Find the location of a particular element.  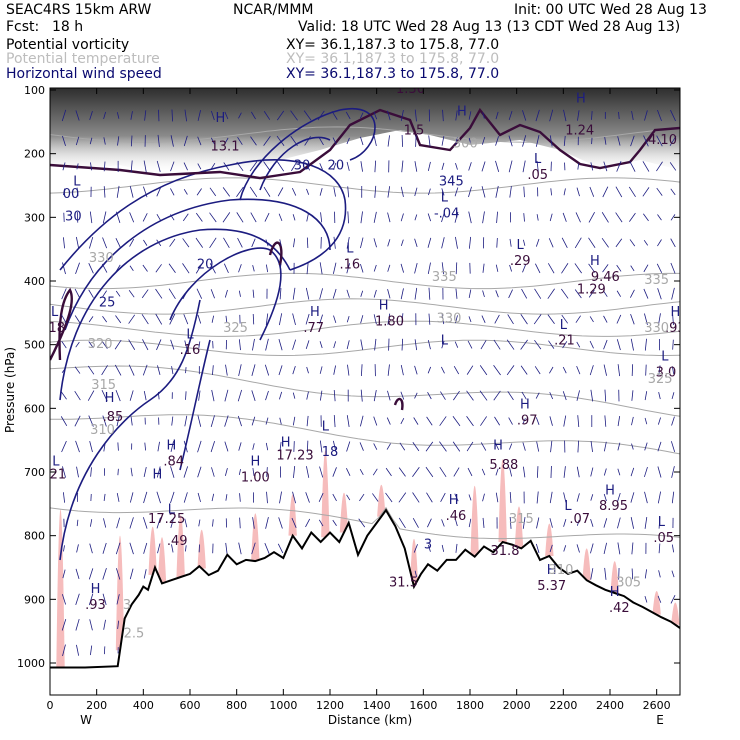

y-tick-label: 800 is located at coordinates (34, 536).